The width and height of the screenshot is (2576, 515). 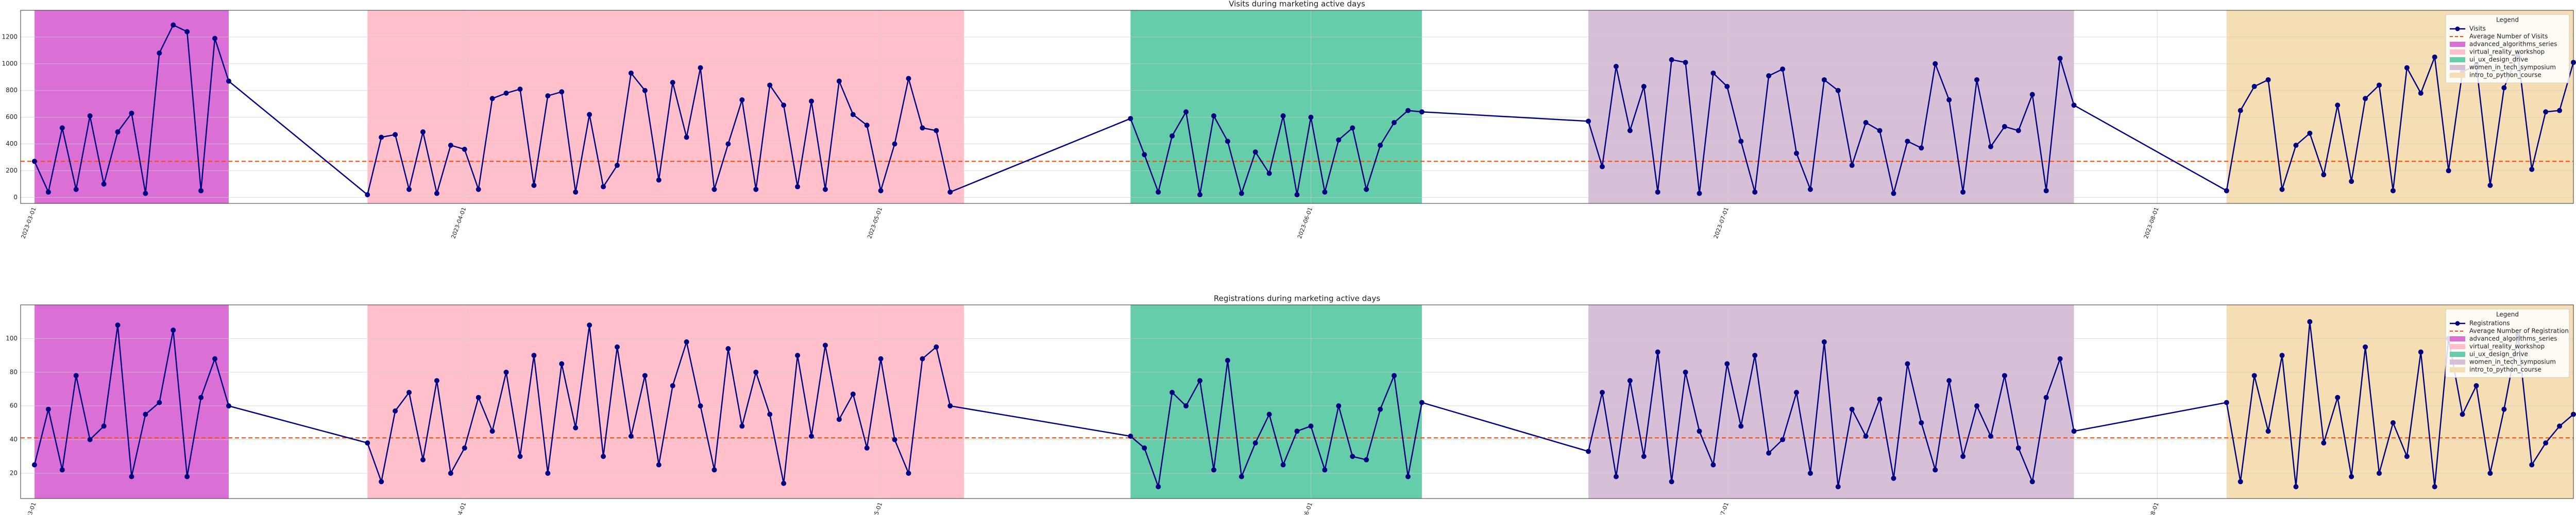 What do you see at coordinates (10, 64) in the screenshot?
I see `y-tick-label: 1000` at bounding box center [10, 64].